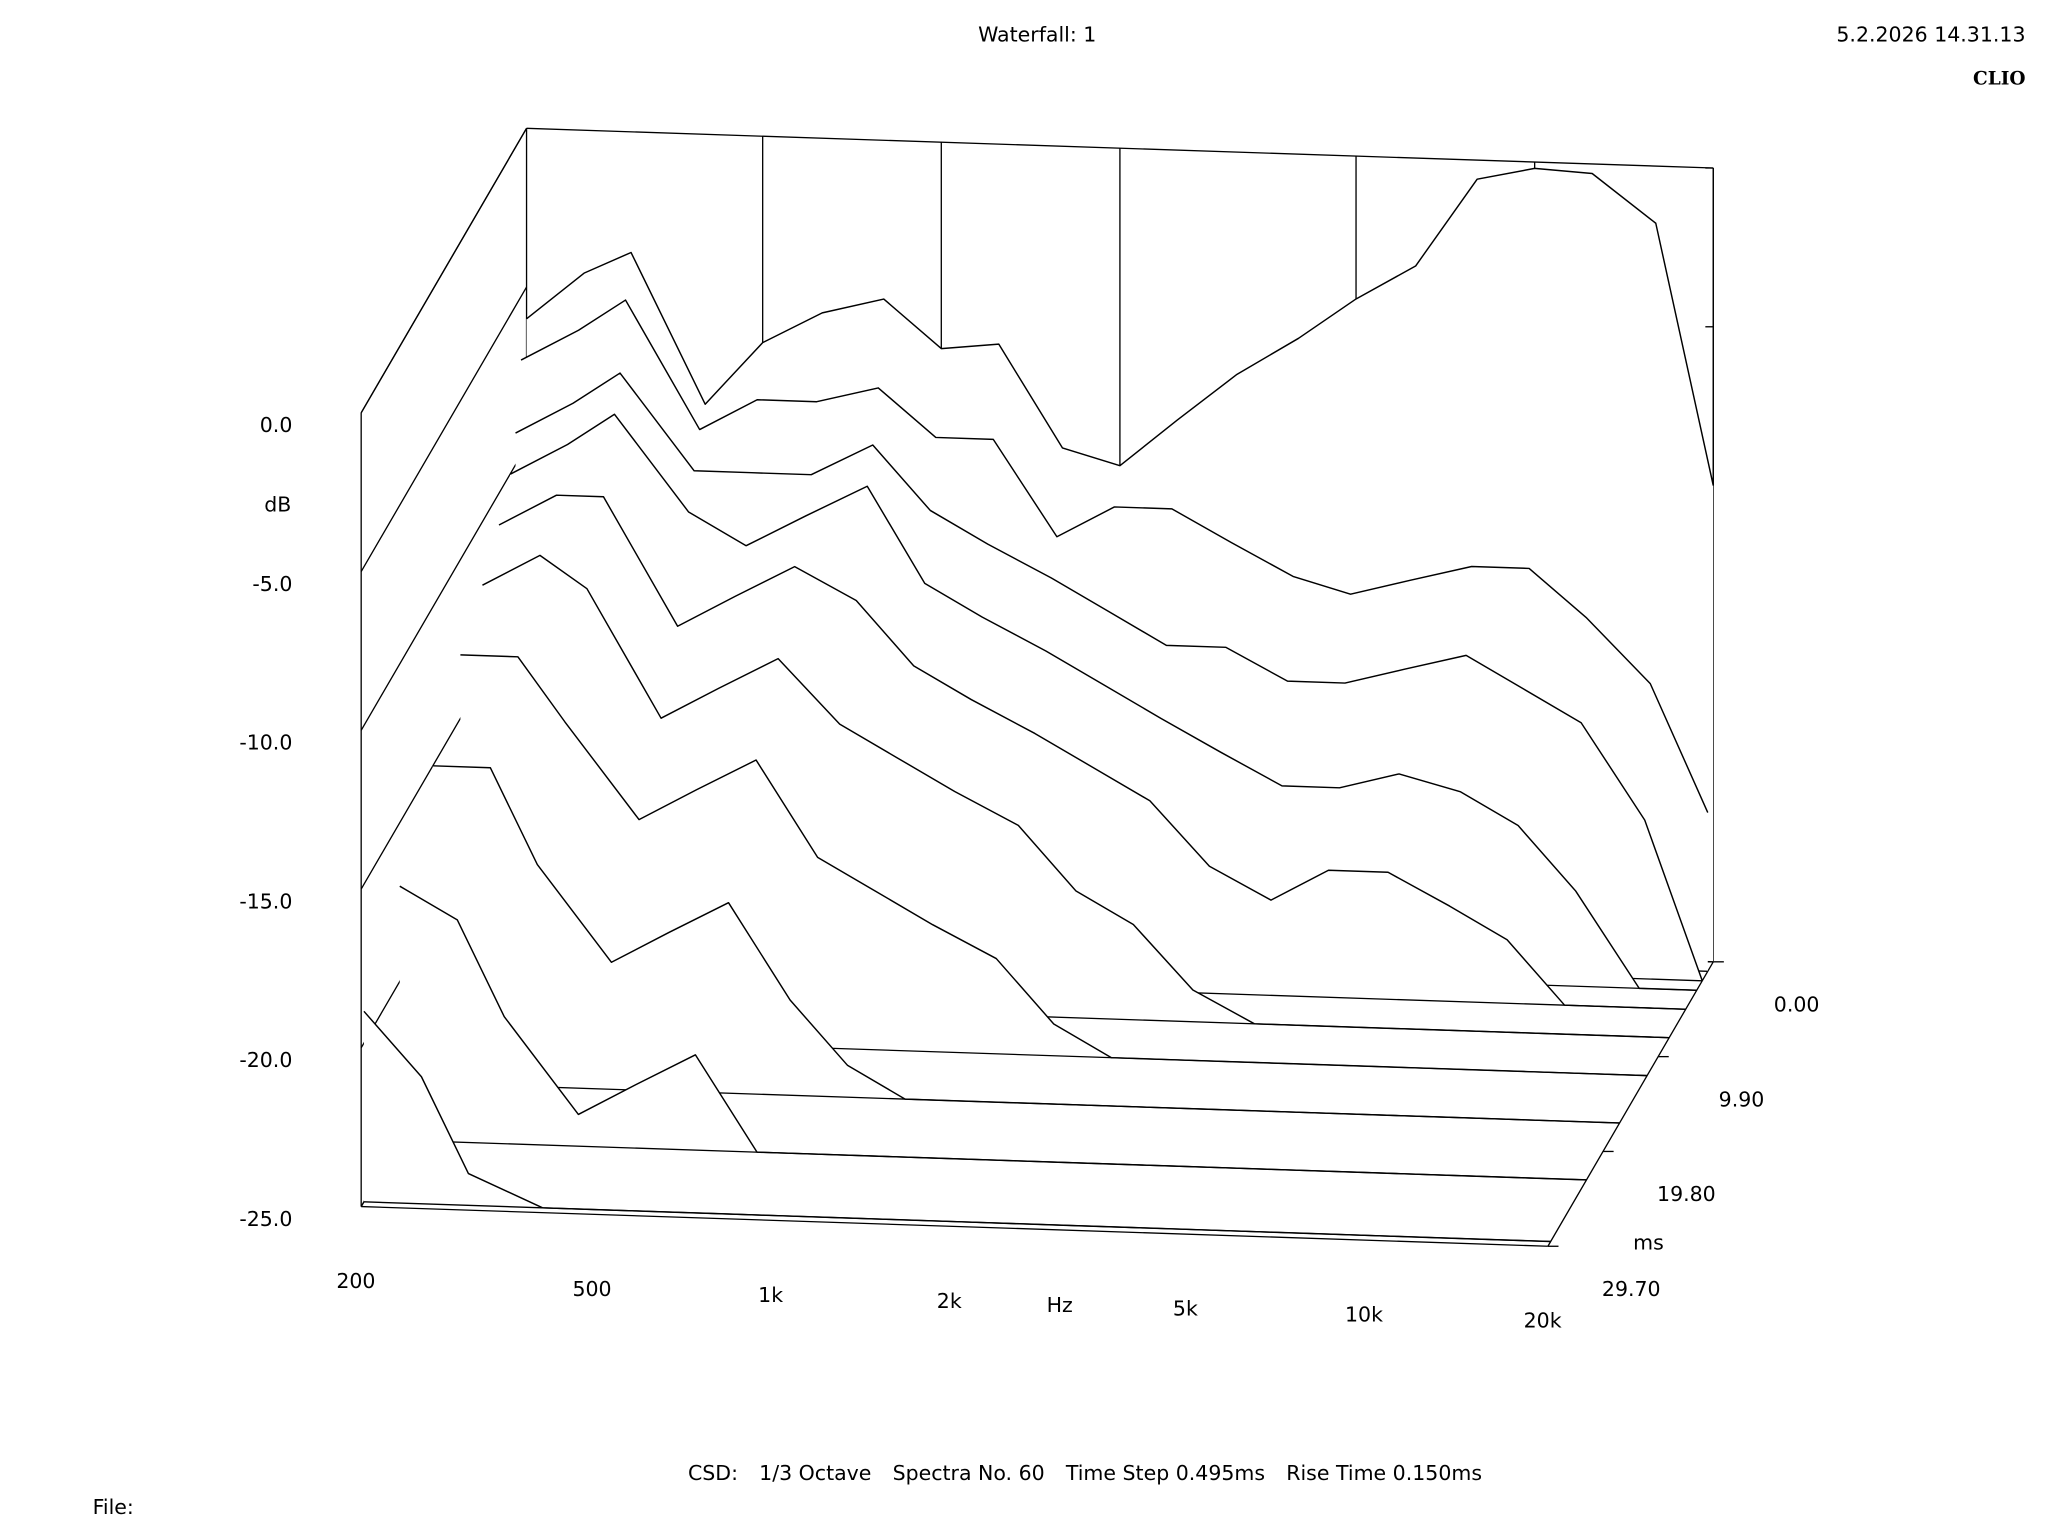  I want to click on footer-text: Spectra No. 60, so click(969, 1473).